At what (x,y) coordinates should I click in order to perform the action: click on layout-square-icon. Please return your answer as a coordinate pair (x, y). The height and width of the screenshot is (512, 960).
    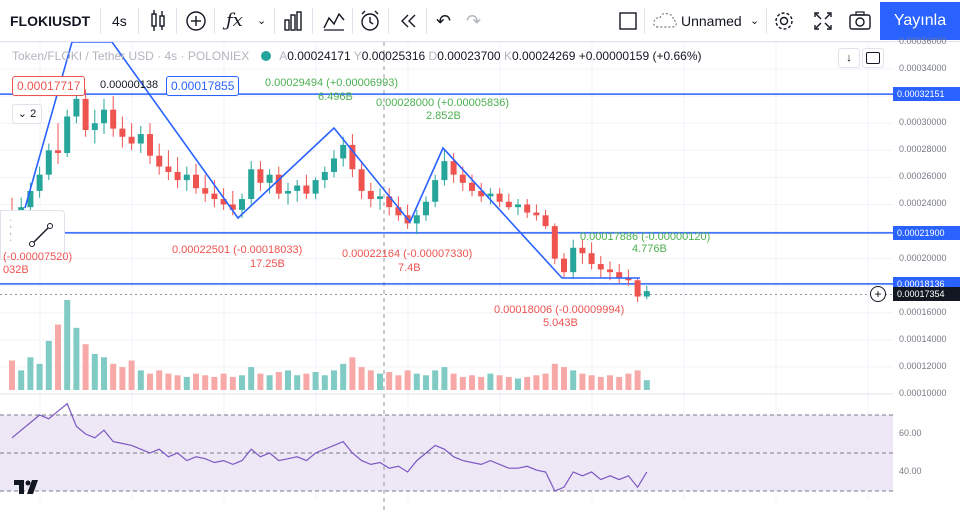
    Looking at the image, I should click on (628, 21).